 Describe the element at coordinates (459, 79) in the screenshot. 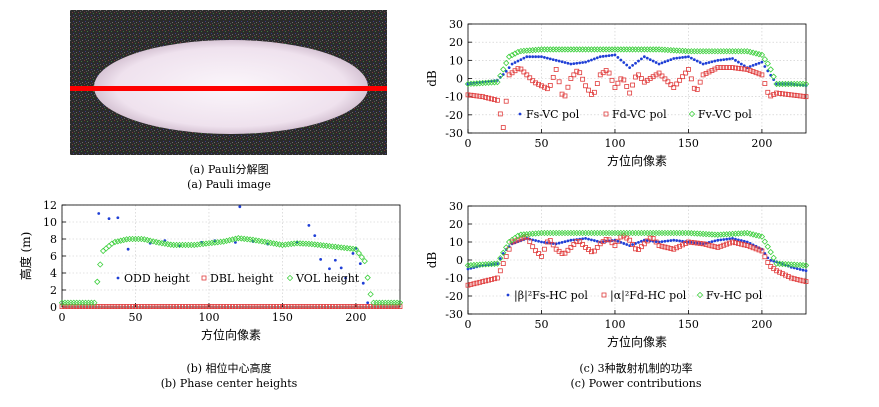

I see `y-tick-label: 0` at that location.